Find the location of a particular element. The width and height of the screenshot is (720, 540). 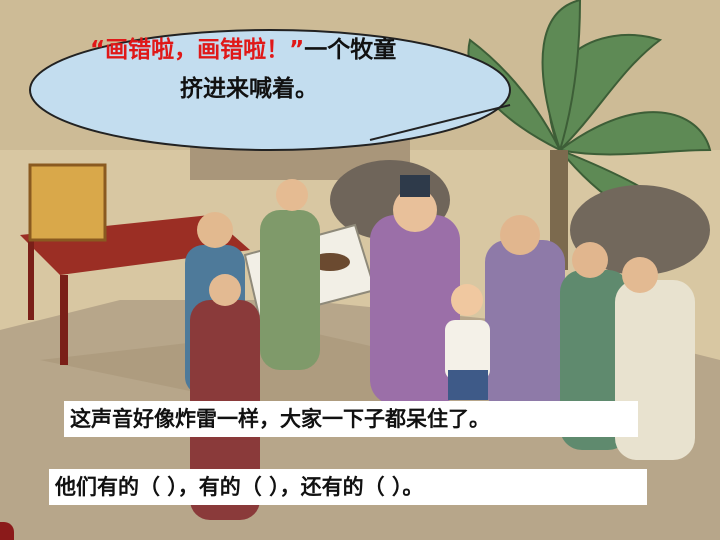

quote-red-text: 画错啦，画错啦！” is located at coordinates (205, 50).